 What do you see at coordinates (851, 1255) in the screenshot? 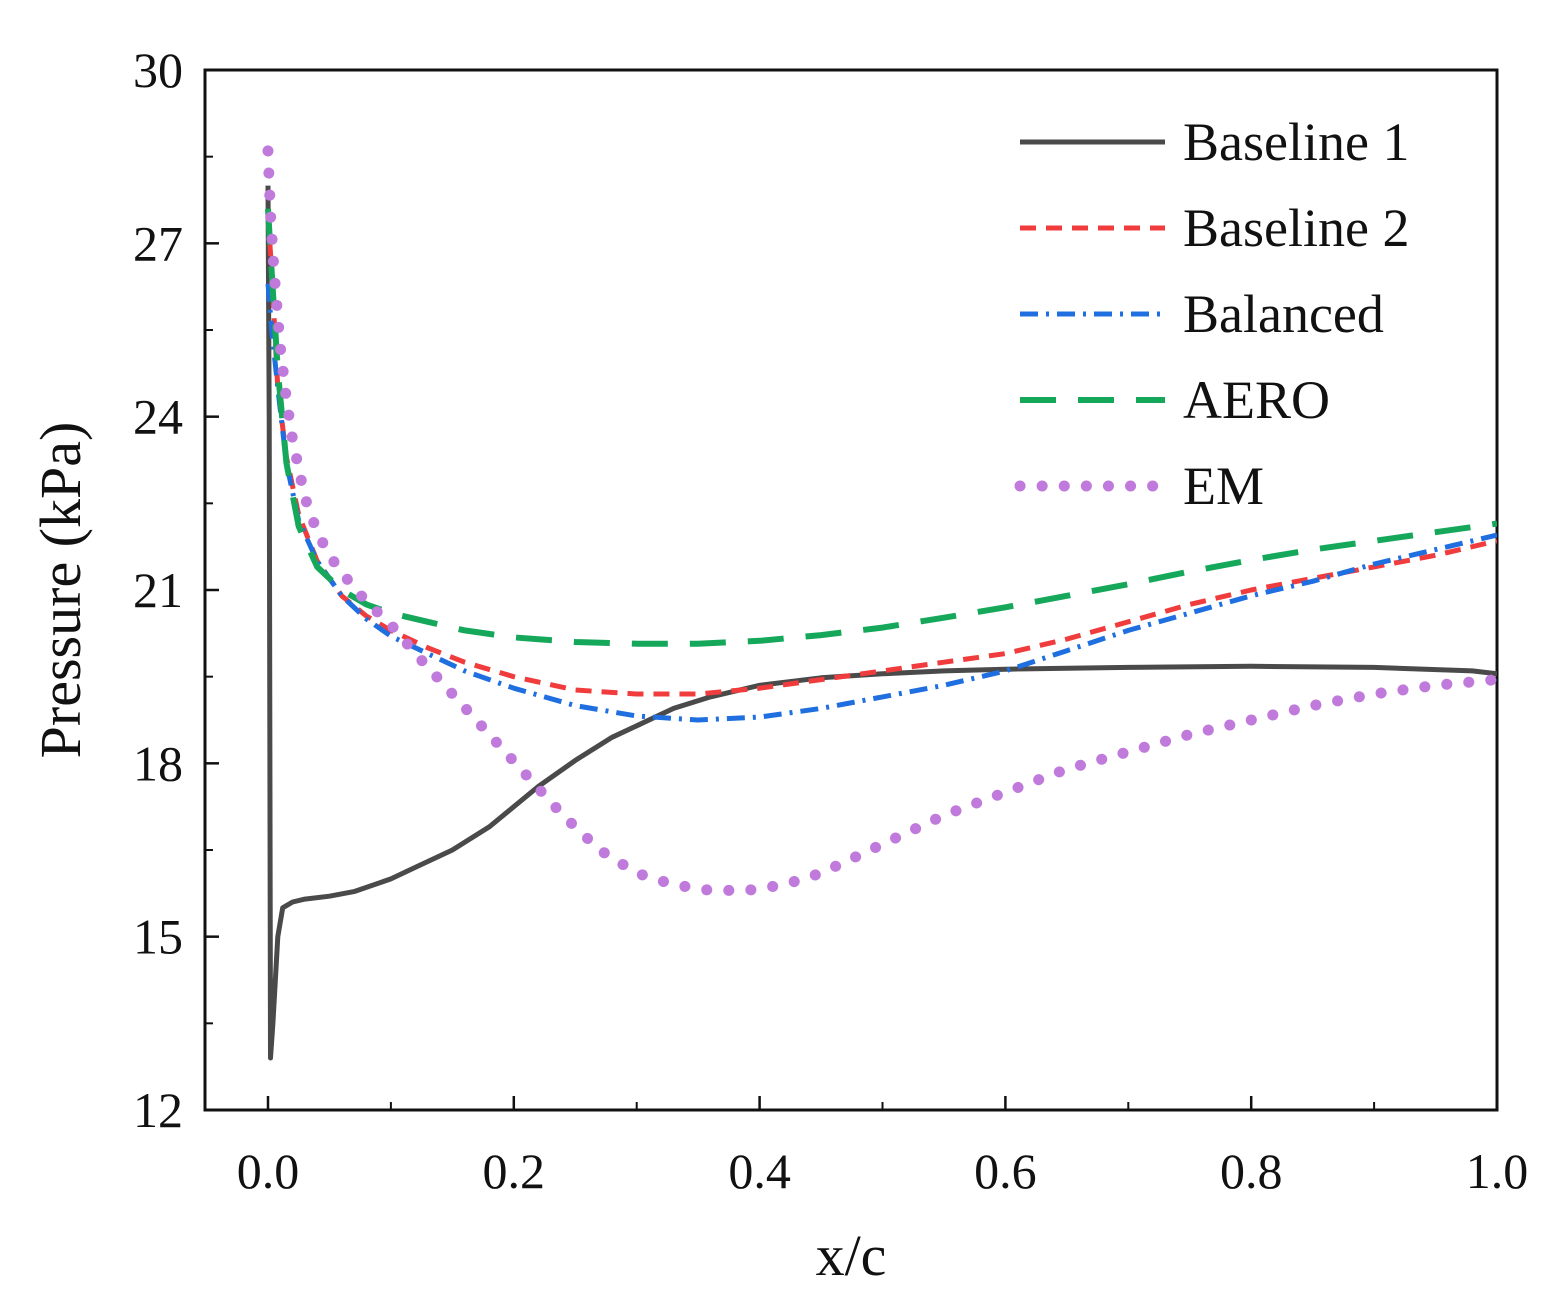
I see `x-axis-title: x/c` at bounding box center [851, 1255].